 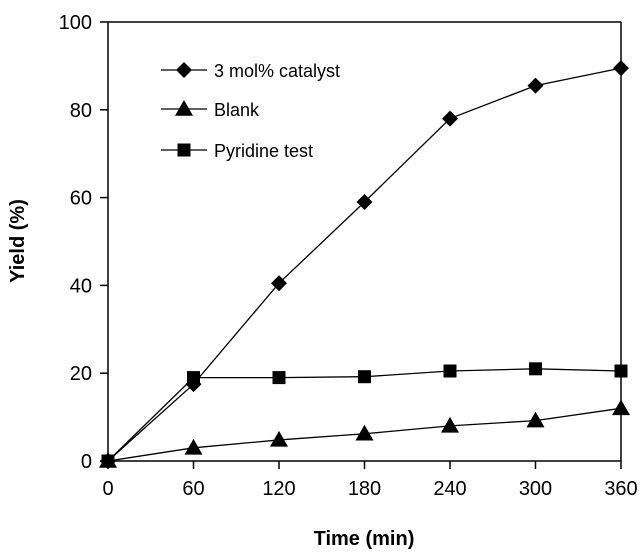 I want to click on x-ticks: 0 60 120 180 240 300 360, so click(x=370, y=480).